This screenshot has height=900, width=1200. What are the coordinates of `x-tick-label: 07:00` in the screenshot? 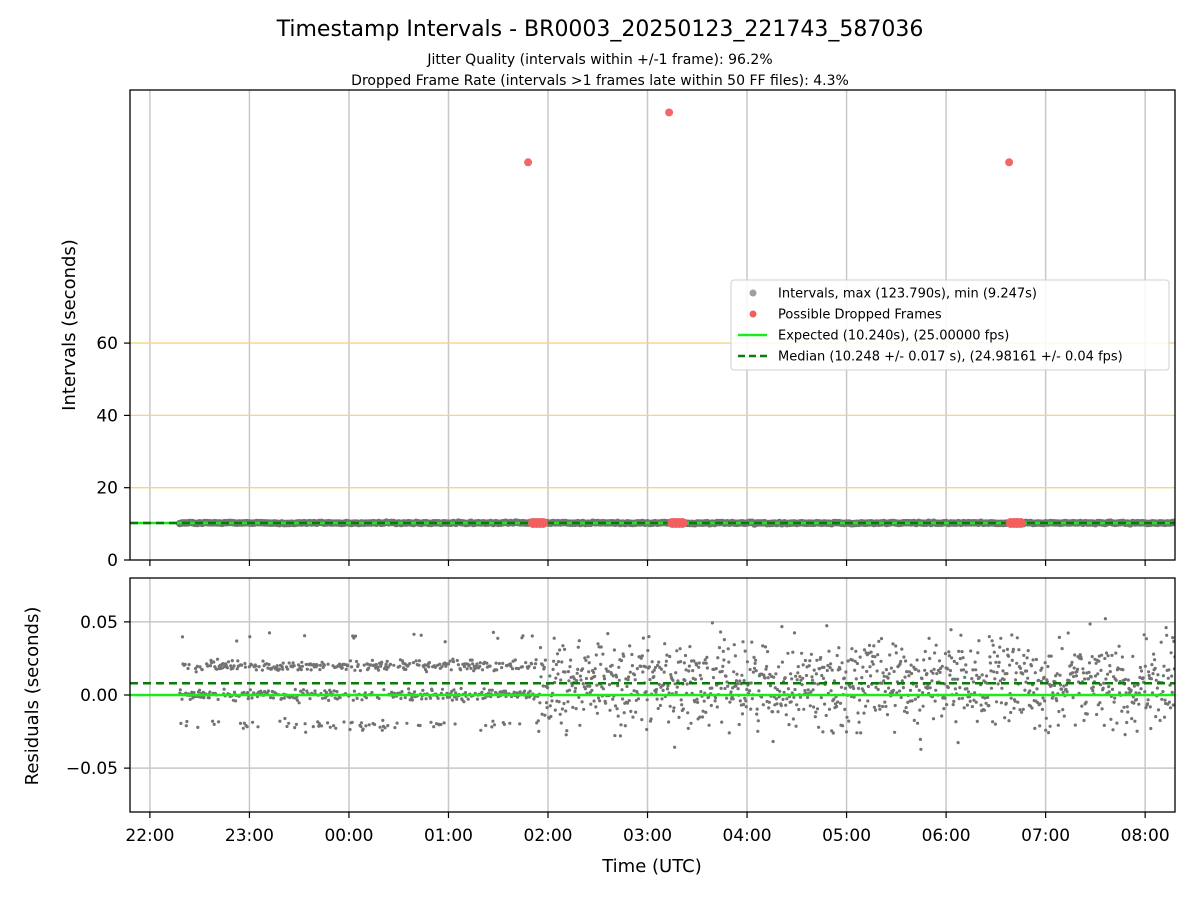 It's located at (1045, 836).